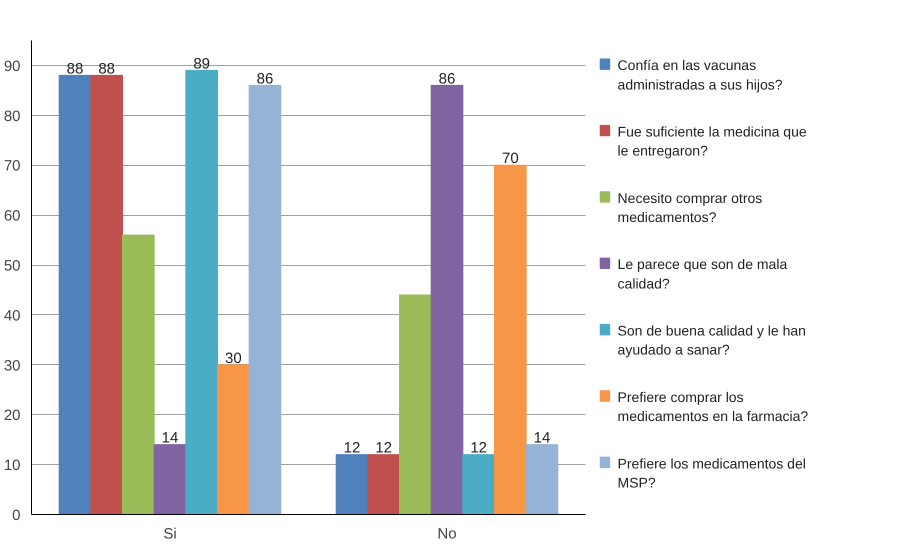 Image resolution: width=923 pixels, height=549 pixels. I want to click on y-tick-label: 20, so click(12, 415).